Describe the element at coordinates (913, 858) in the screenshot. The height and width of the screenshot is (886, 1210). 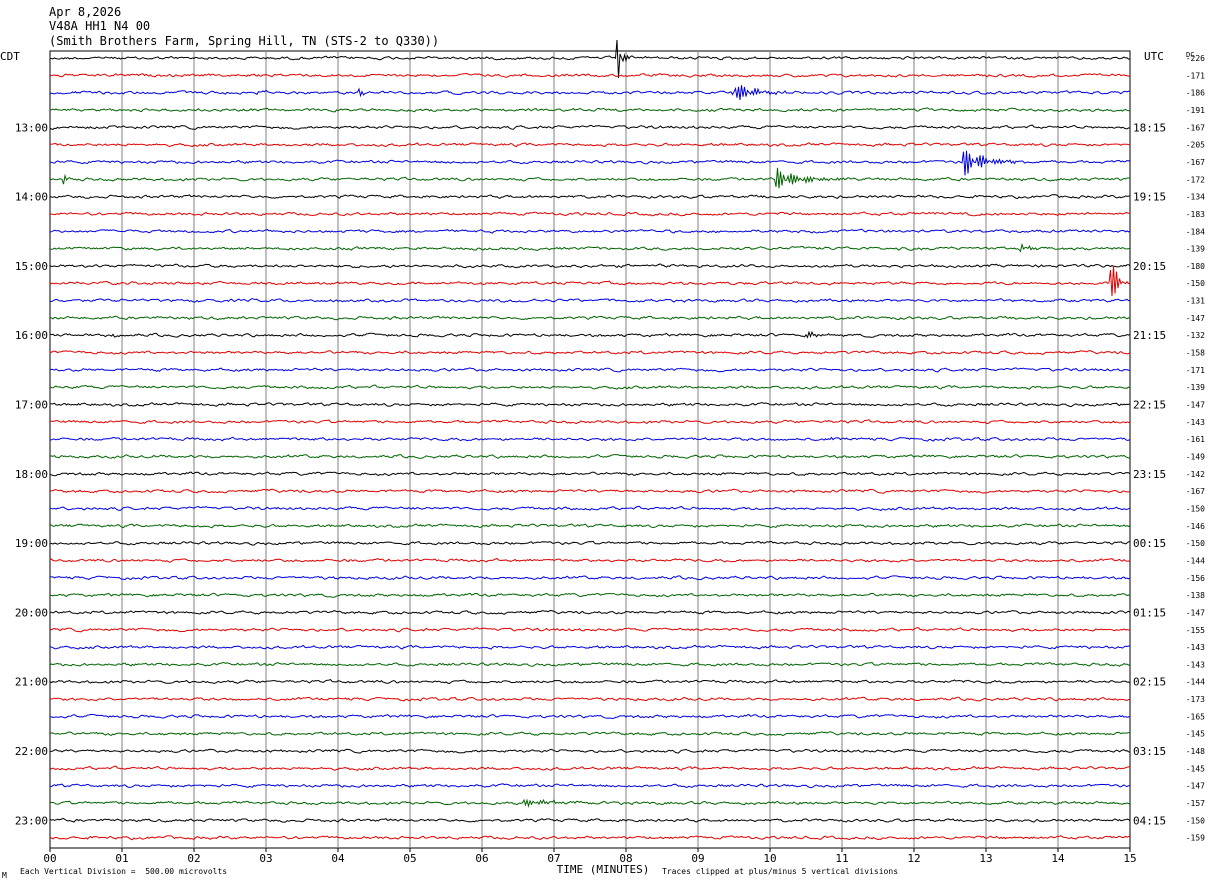
I see `x-tick-label: 12` at that location.